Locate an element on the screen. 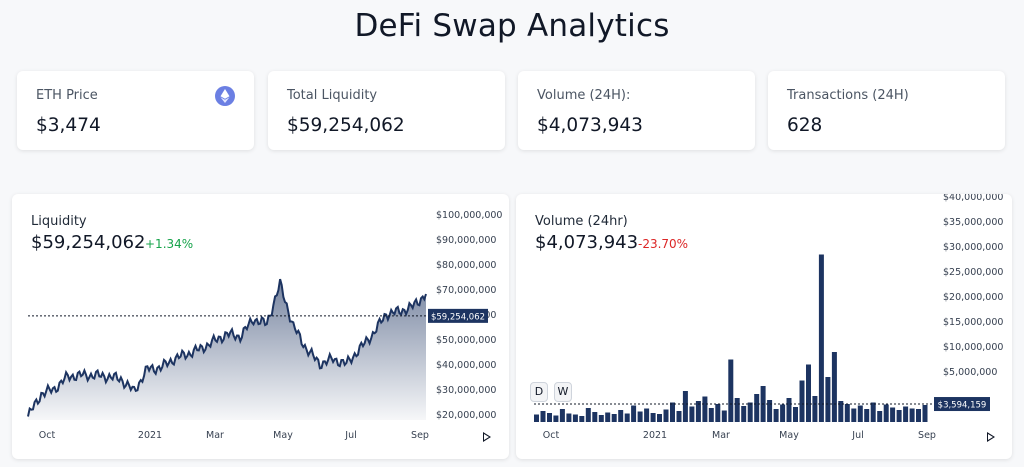 Image resolution: width=1024 pixels, height=467 pixels. eth-price-value: $3,474 is located at coordinates (68, 125).